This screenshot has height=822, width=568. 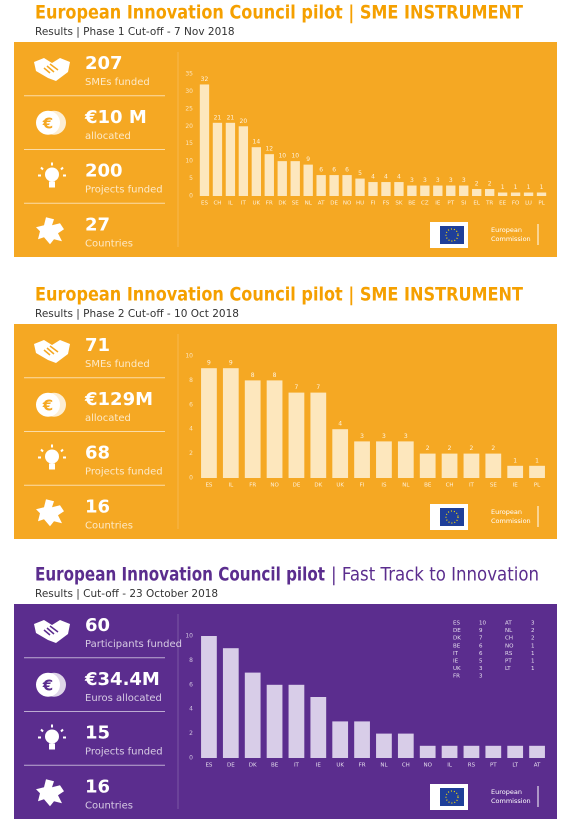 What do you see at coordinates (456, 662) in the screenshot?
I see `table-code: IE` at bounding box center [456, 662].